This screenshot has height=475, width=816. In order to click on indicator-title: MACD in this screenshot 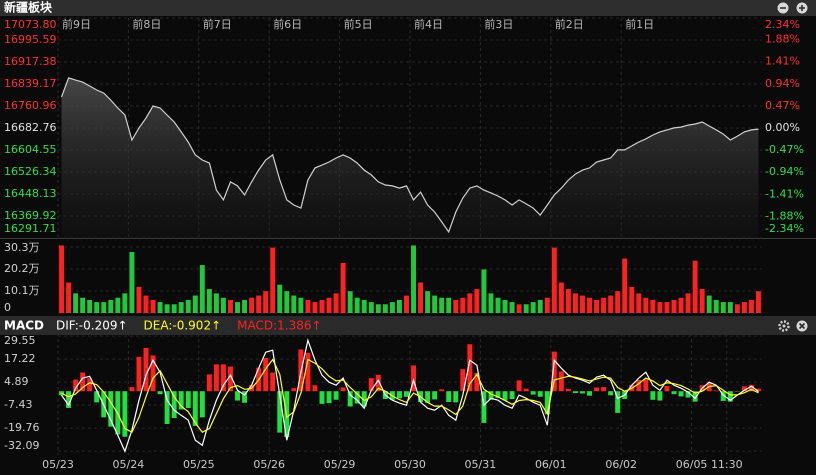, I will do `click(24, 326)`.